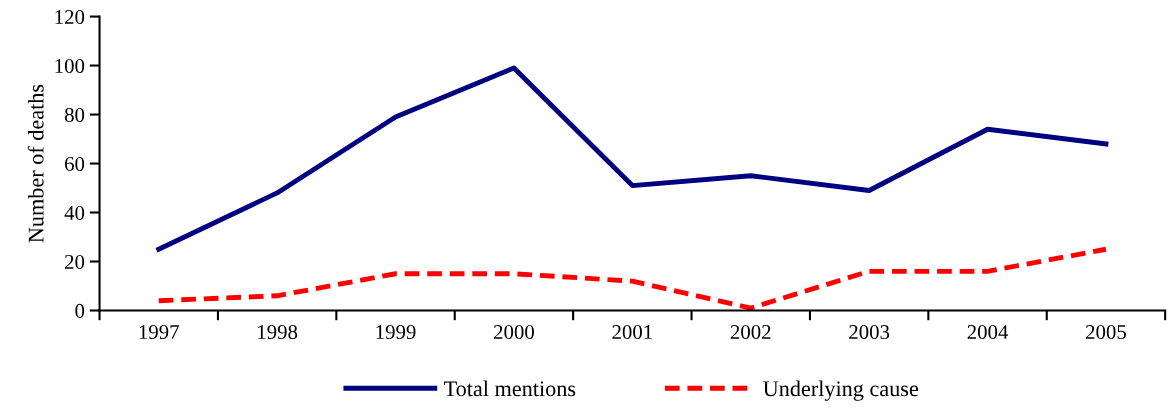 The height and width of the screenshot is (414, 1171). What do you see at coordinates (869, 332) in the screenshot?
I see `x-tick-label: 2003` at bounding box center [869, 332].